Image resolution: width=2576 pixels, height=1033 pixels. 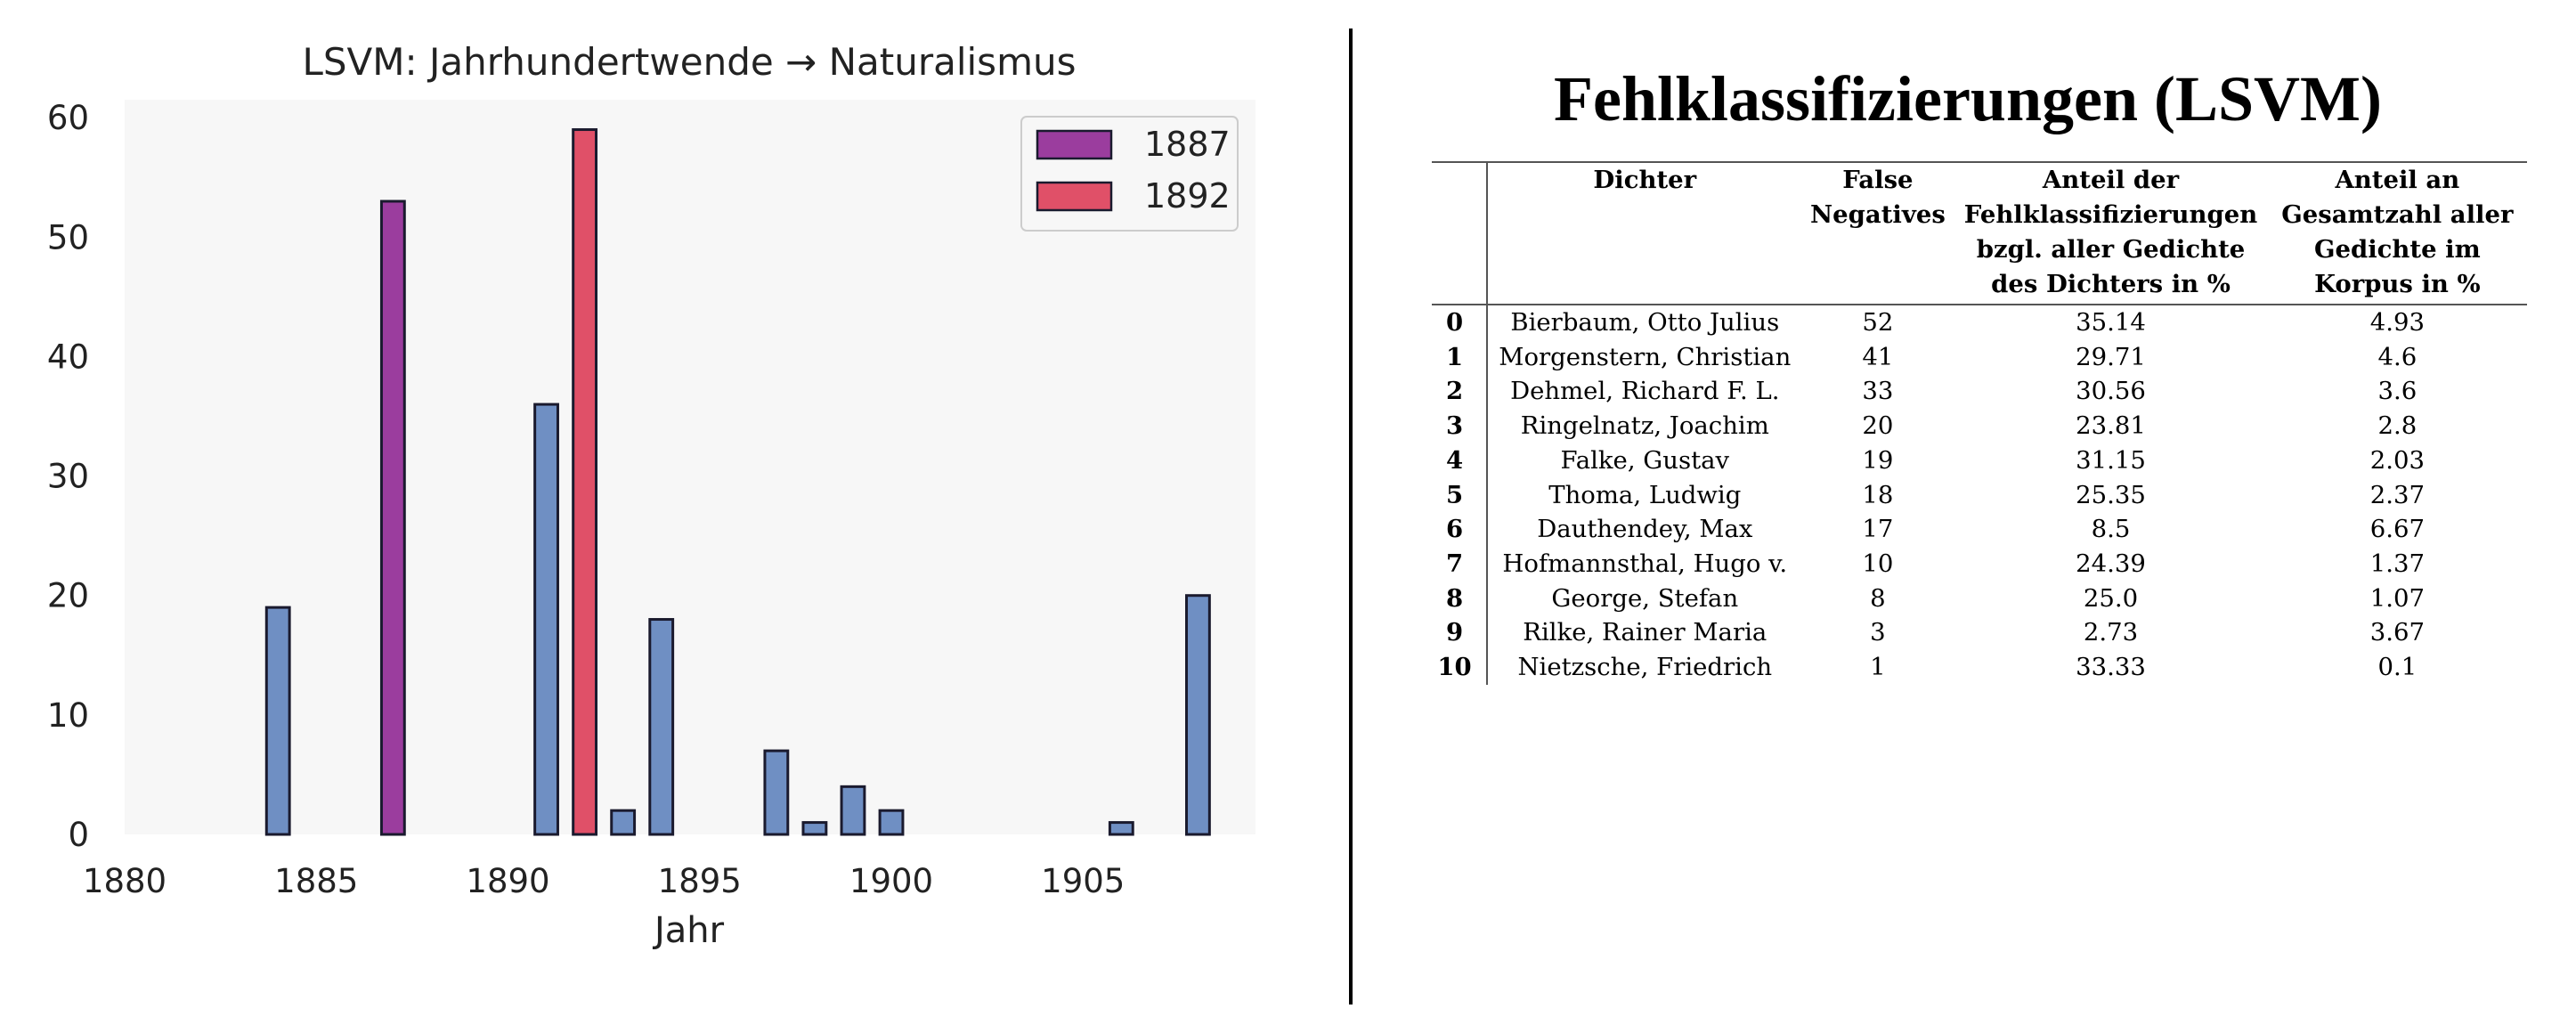 What do you see at coordinates (78, 835) in the screenshot?
I see `y-tick-label: 0` at bounding box center [78, 835].